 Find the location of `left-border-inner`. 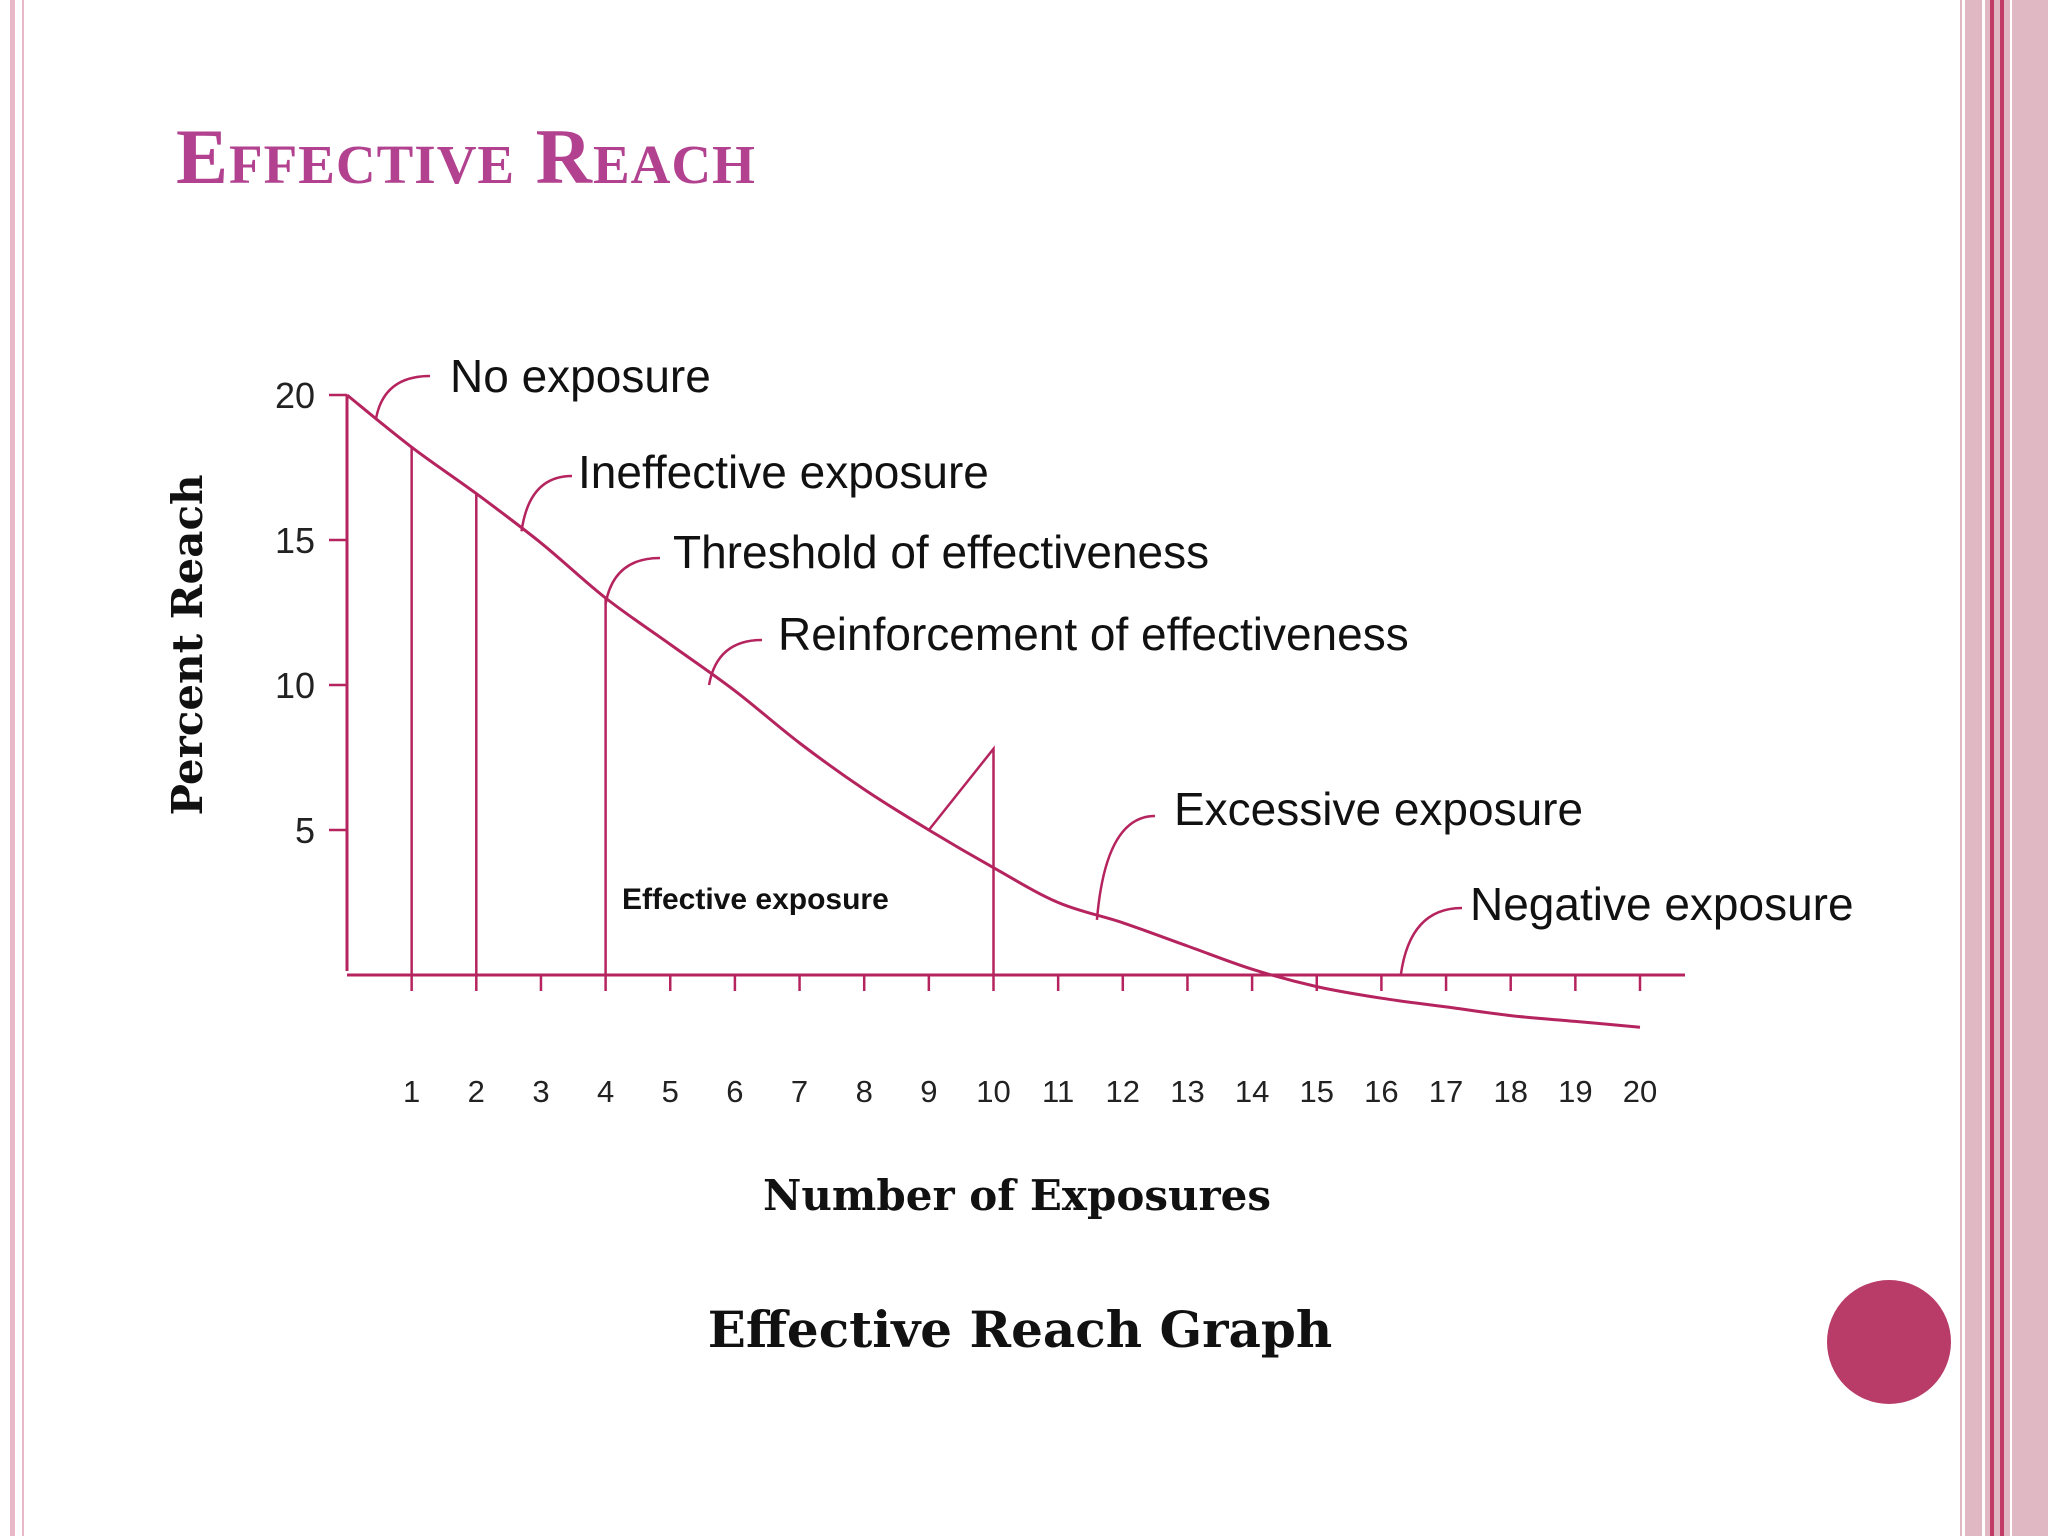

left-border-inner is located at coordinates (23, 768).